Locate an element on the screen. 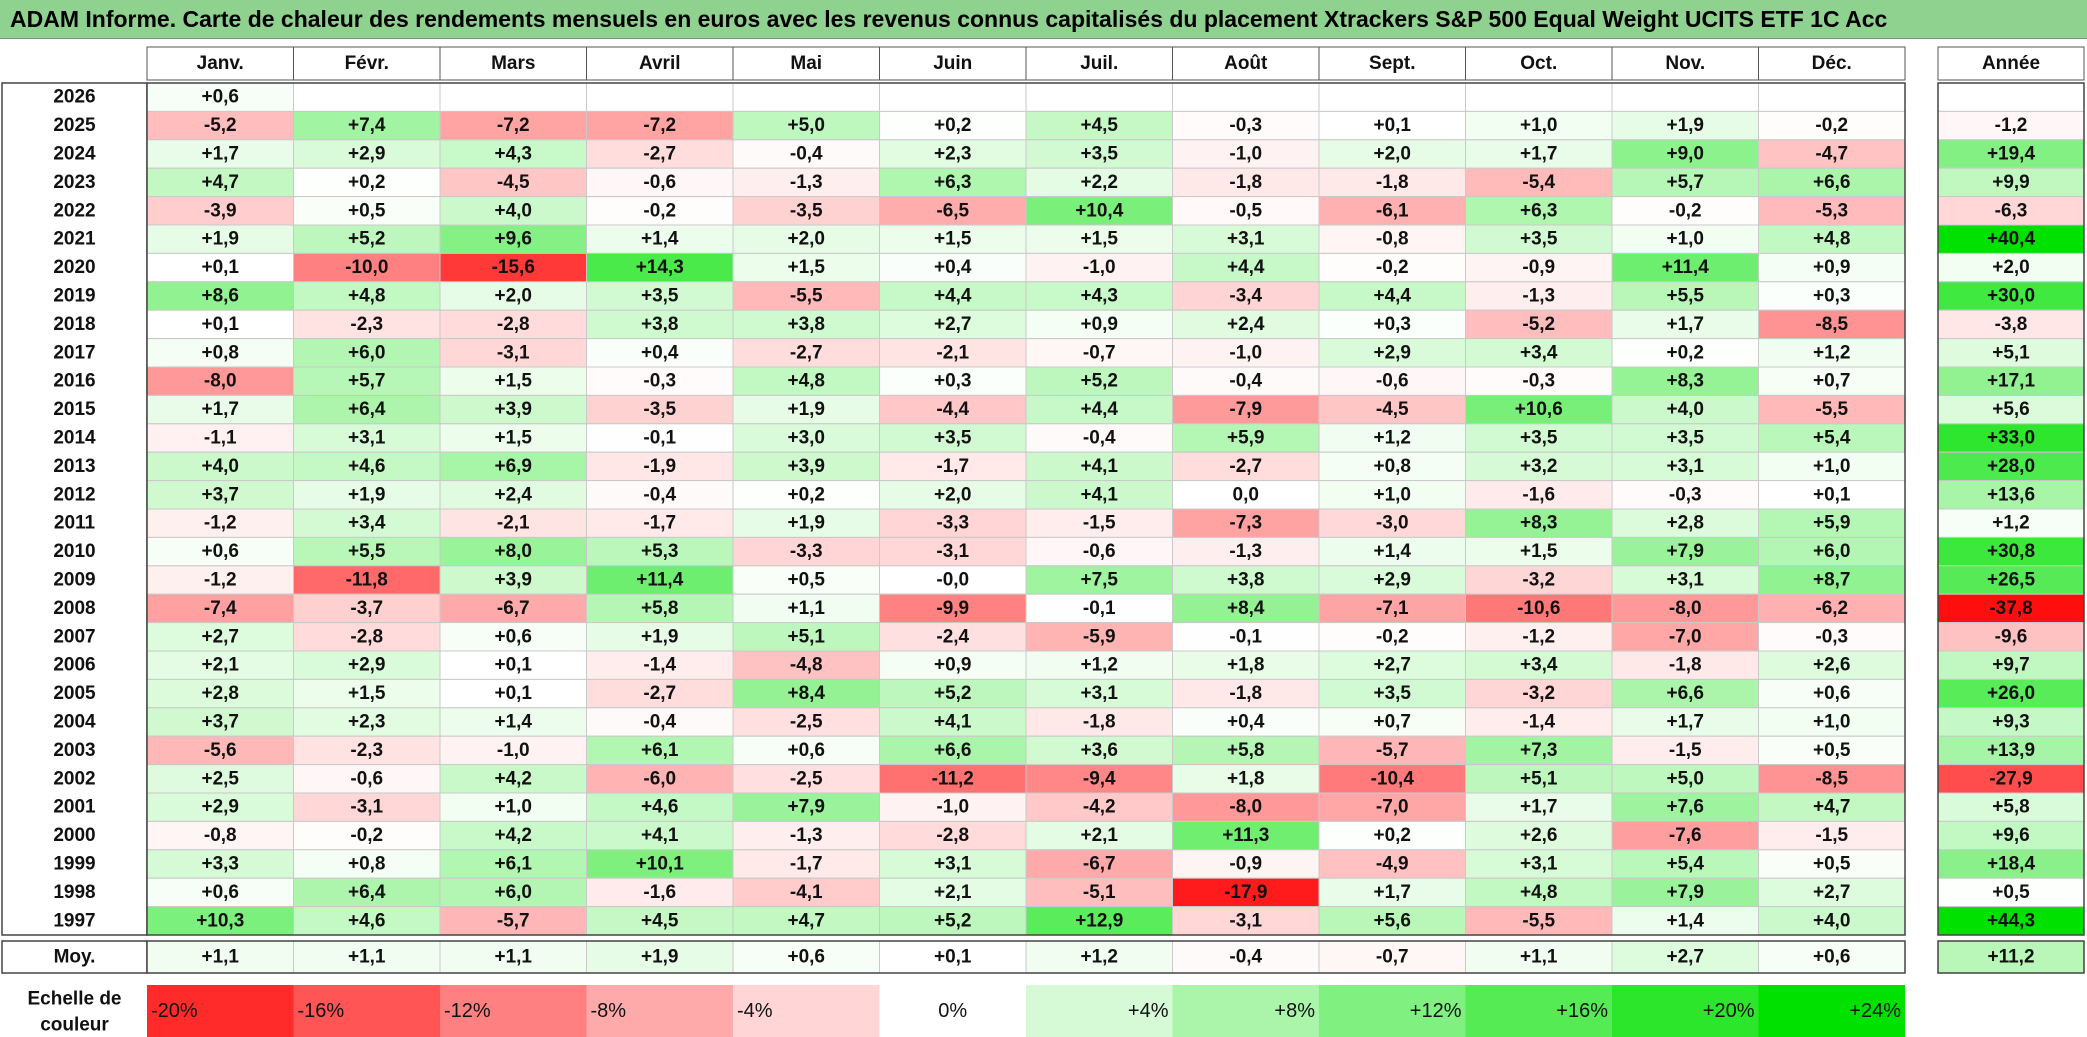 This screenshot has height=1037, width=2087. cell-value-2025-6: +0,2 is located at coordinates (953, 125).